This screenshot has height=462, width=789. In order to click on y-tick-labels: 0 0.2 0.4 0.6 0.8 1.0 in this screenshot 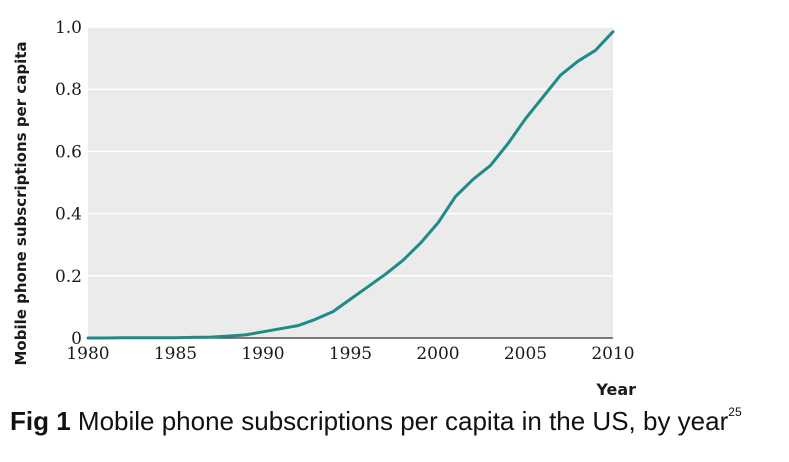, I will do `click(68, 183)`.